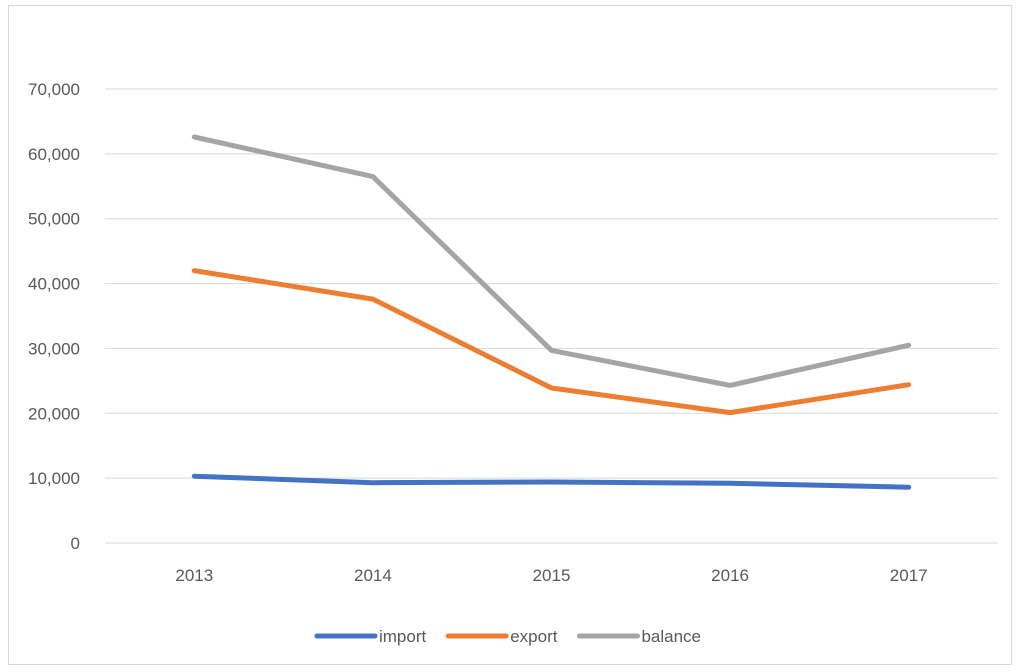 The image size is (1018, 672). I want to click on legend-item-import: import, so click(370, 636).